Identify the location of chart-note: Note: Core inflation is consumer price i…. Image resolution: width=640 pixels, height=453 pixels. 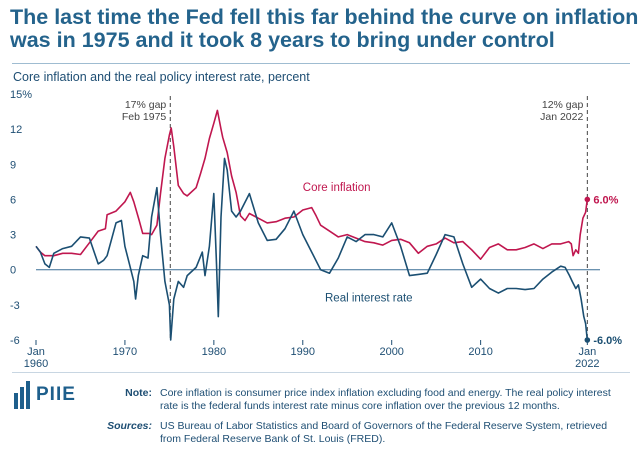
(365, 400).